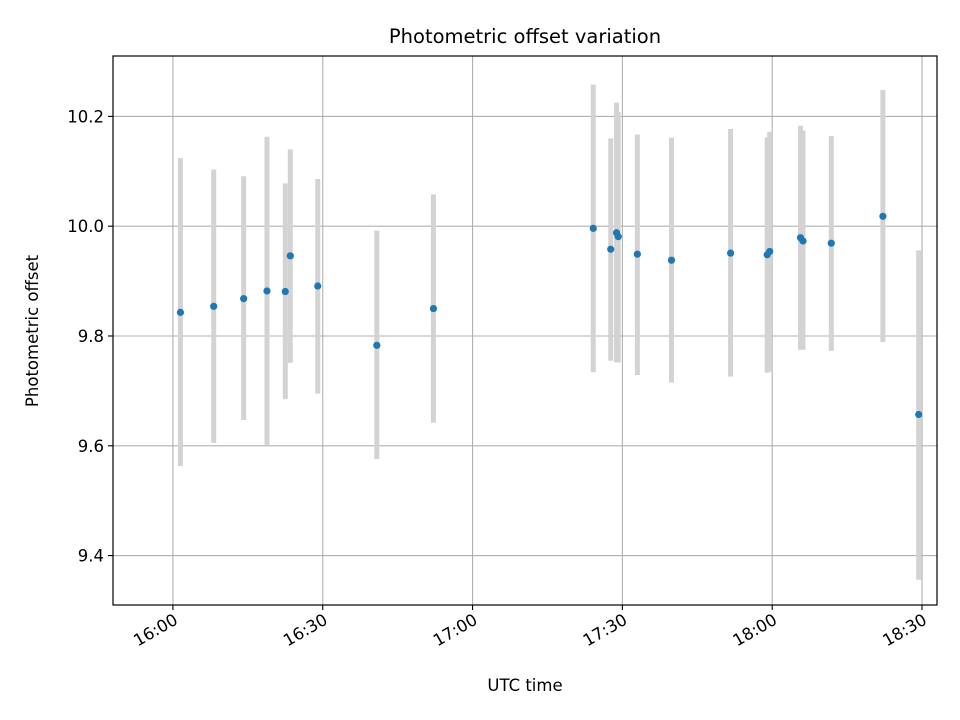  What do you see at coordinates (524, 685) in the screenshot?
I see `x-axis-label: UTC time` at bounding box center [524, 685].